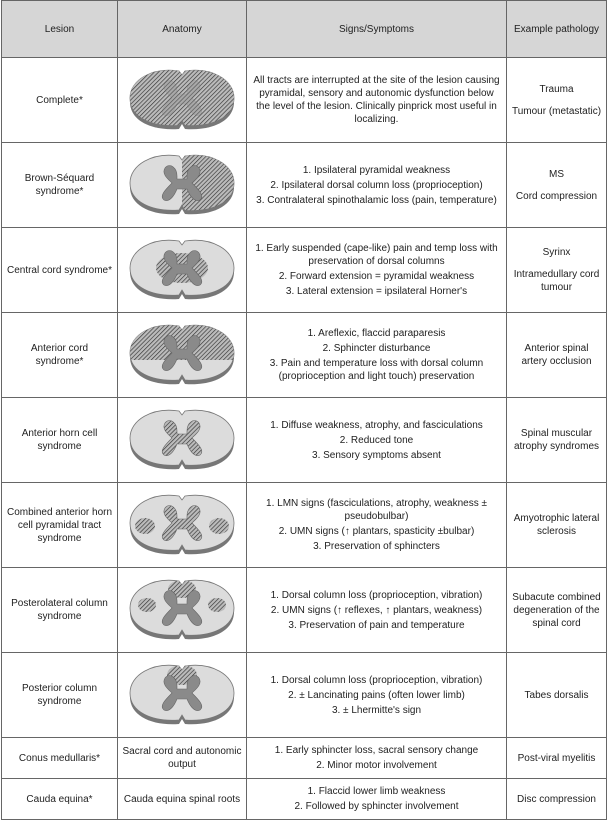 The width and height of the screenshot is (607, 834). What do you see at coordinates (182, 29) in the screenshot?
I see `header-cell: Anatomy` at bounding box center [182, 29].